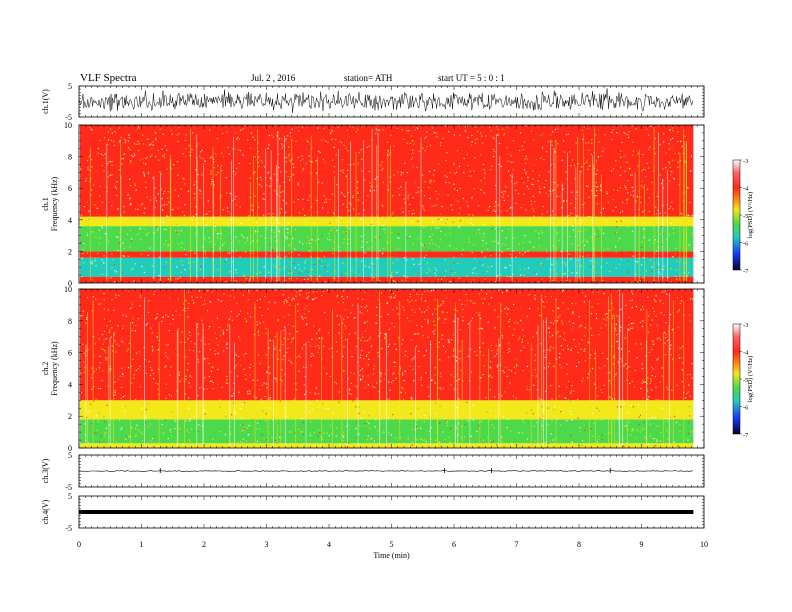 The height and width of the screenshot is (612, 792). Describe the element at coordinates (368, 78) in the screenshot. I see `station-label: station= ATH` at that location.